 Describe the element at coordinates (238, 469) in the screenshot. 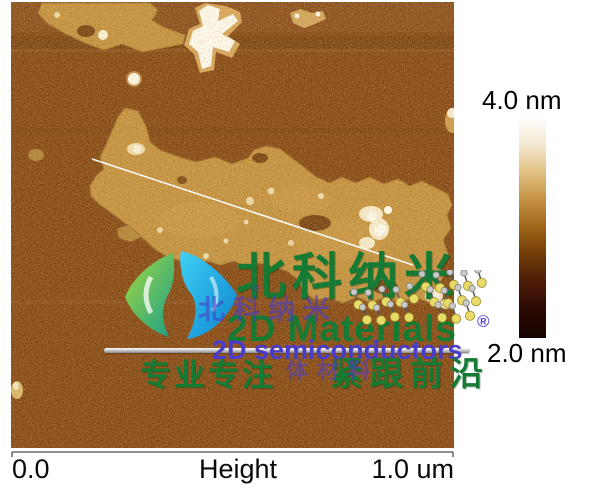

I see `x-axis-title: Height` at that location.